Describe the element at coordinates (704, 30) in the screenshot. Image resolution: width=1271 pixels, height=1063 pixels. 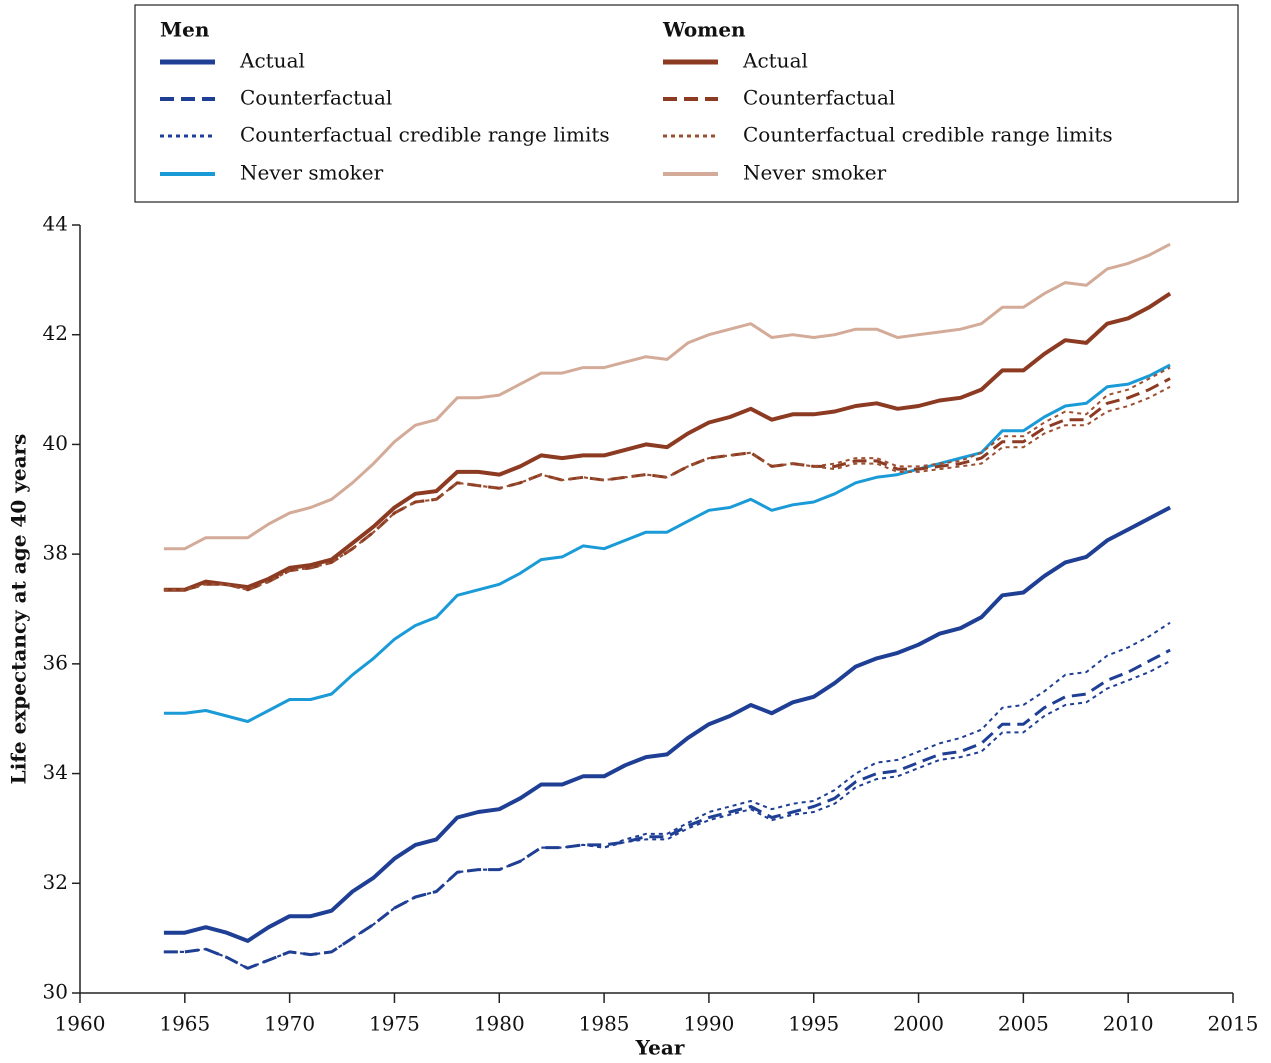
I see `legend-group-title: Women` at that location.